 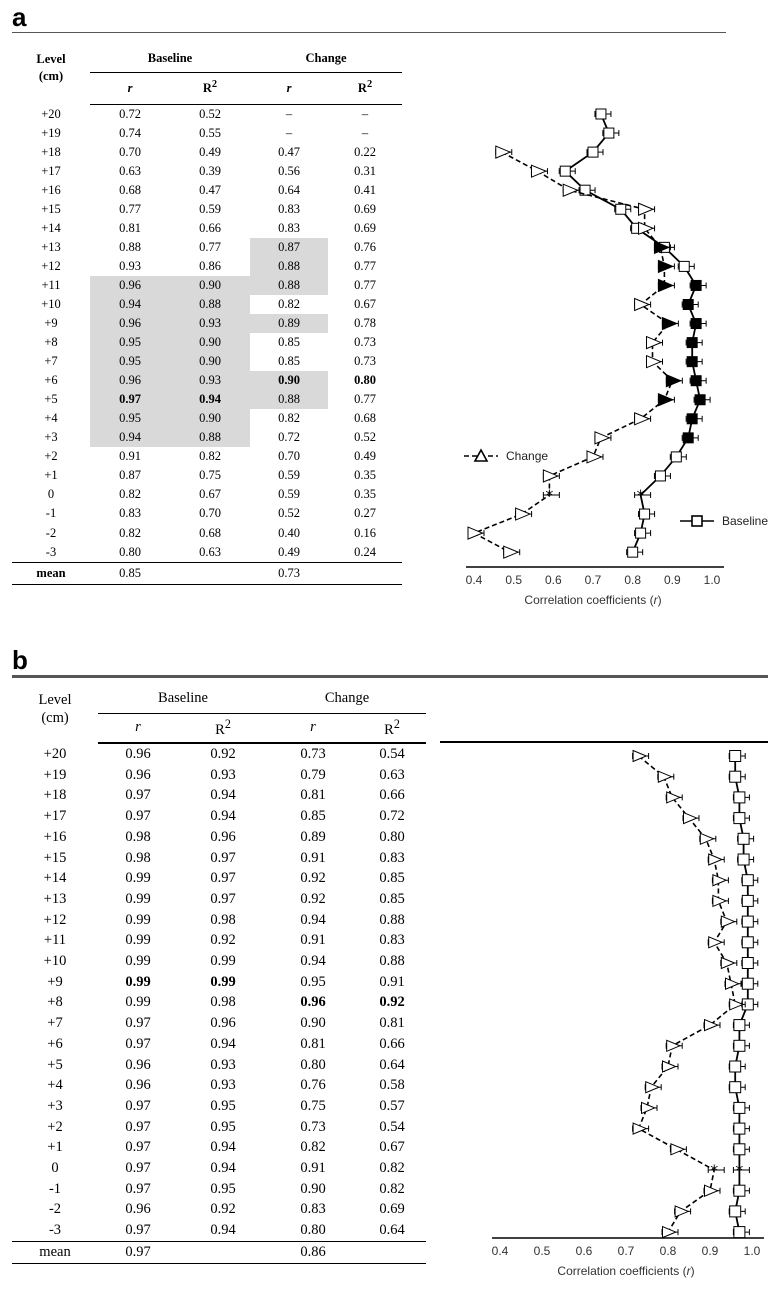 What do you see at coordinates (313, 1105) in the screenshot?
I see `change-r-cell: 0.75` at bounding box center [313, 1105].